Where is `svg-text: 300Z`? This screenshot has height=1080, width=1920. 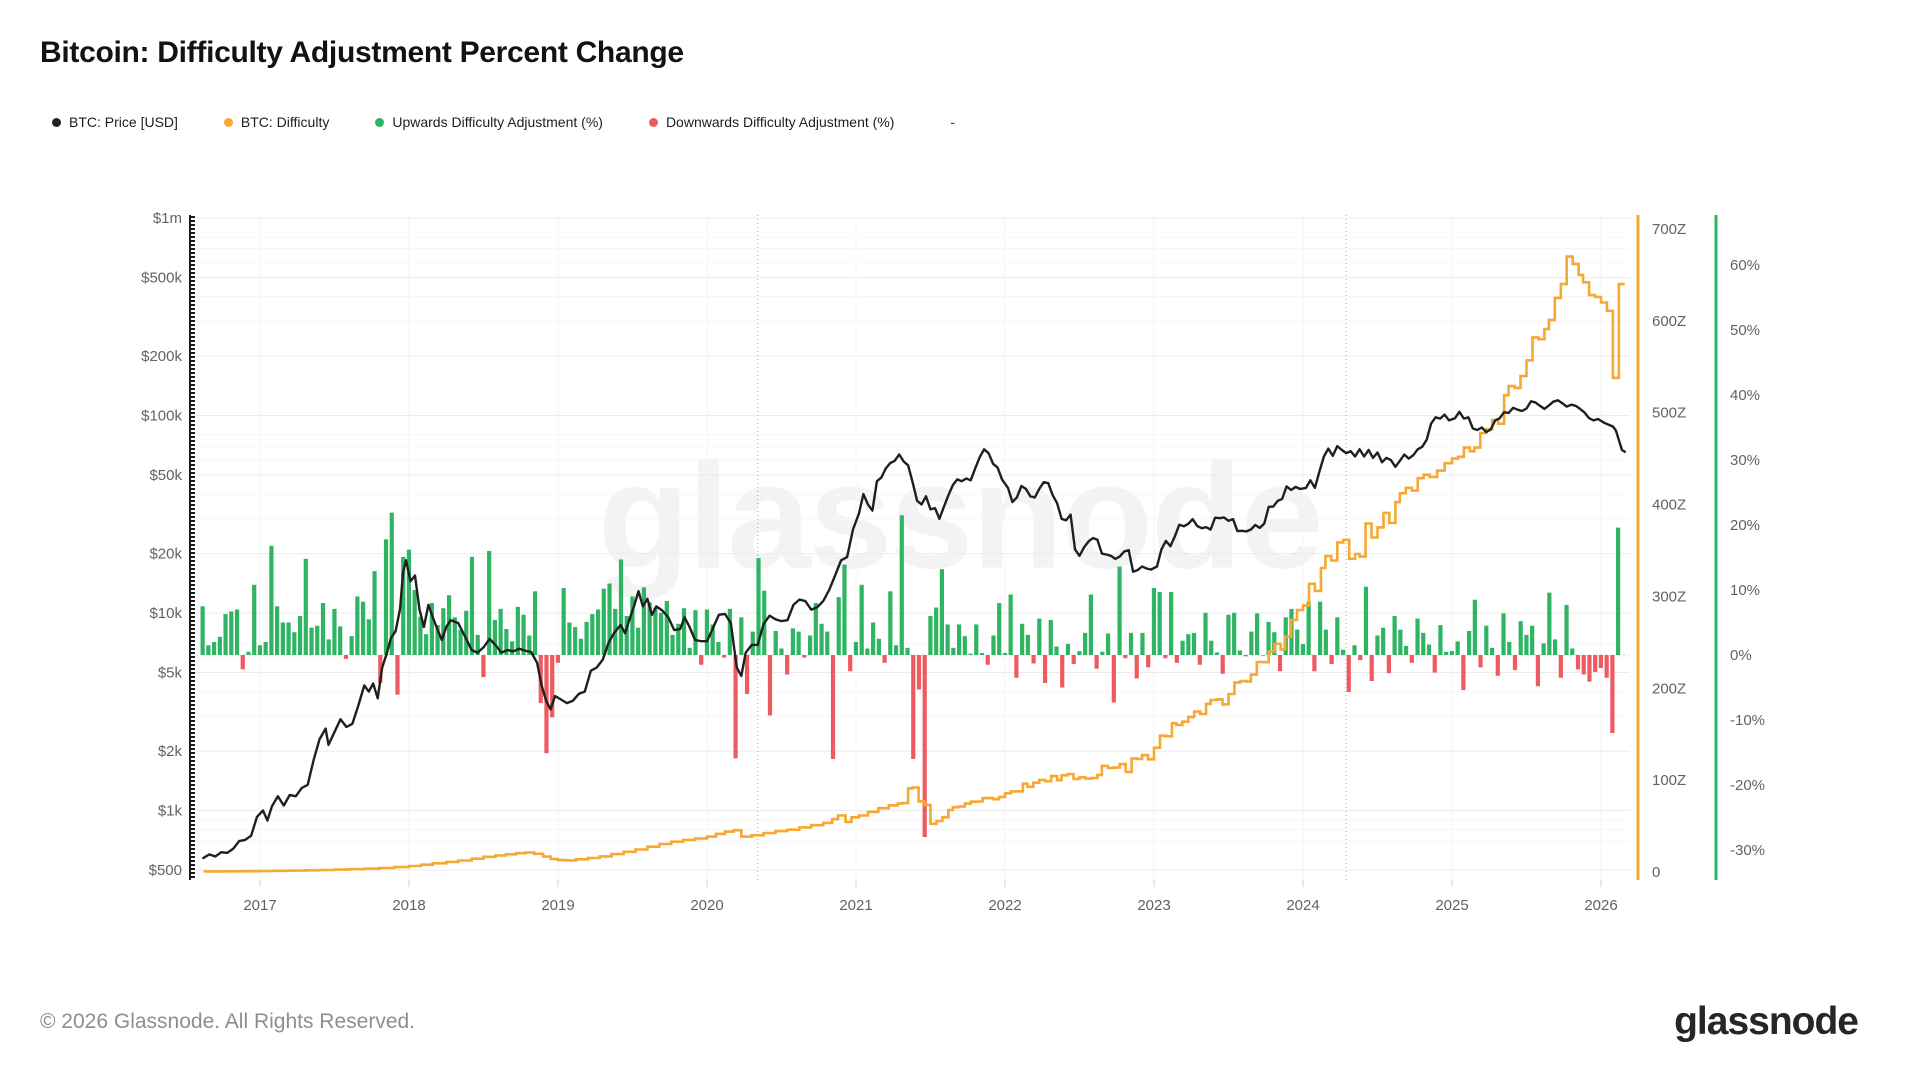 svg-text: 300Z is located at coordinates (1669, 596).